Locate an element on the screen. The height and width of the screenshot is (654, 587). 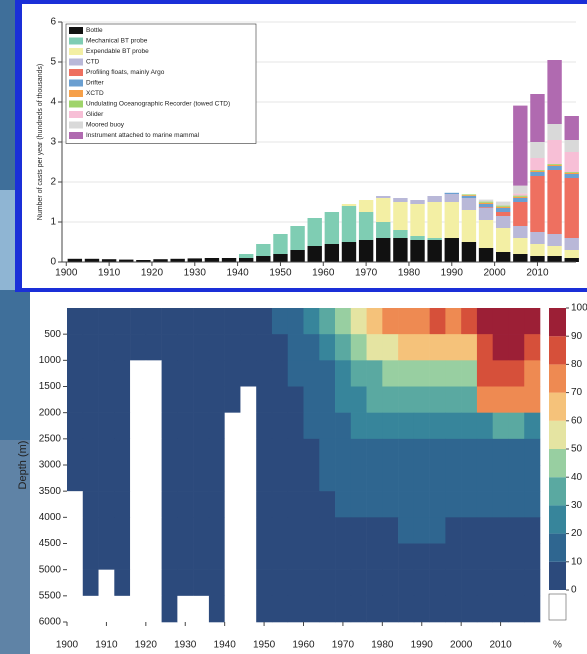
x-tick-label: 1980 is located at coordinates (382, 645).